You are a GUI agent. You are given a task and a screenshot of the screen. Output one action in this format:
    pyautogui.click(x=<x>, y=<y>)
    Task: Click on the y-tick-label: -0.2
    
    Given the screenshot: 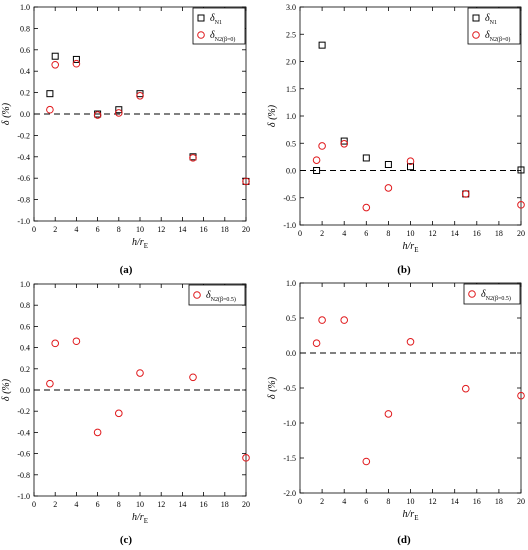 What is the action you would take?
    pyautogui.click(x=23, y=135)
    